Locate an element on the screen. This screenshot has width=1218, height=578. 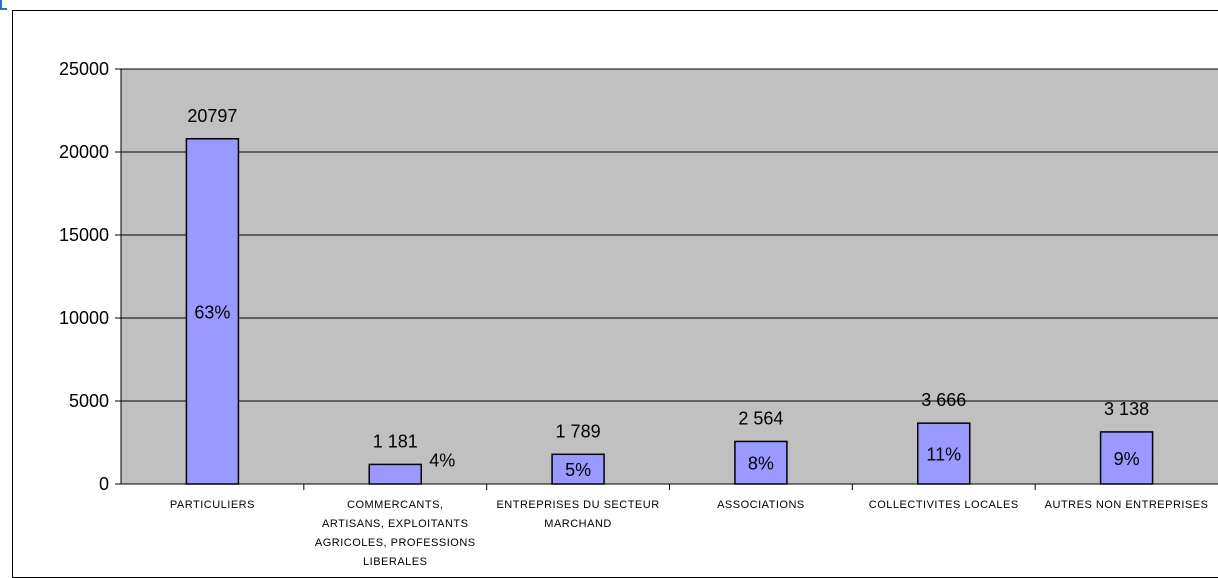
y-tick-label: 5000 is located at coordinates (89, 401).